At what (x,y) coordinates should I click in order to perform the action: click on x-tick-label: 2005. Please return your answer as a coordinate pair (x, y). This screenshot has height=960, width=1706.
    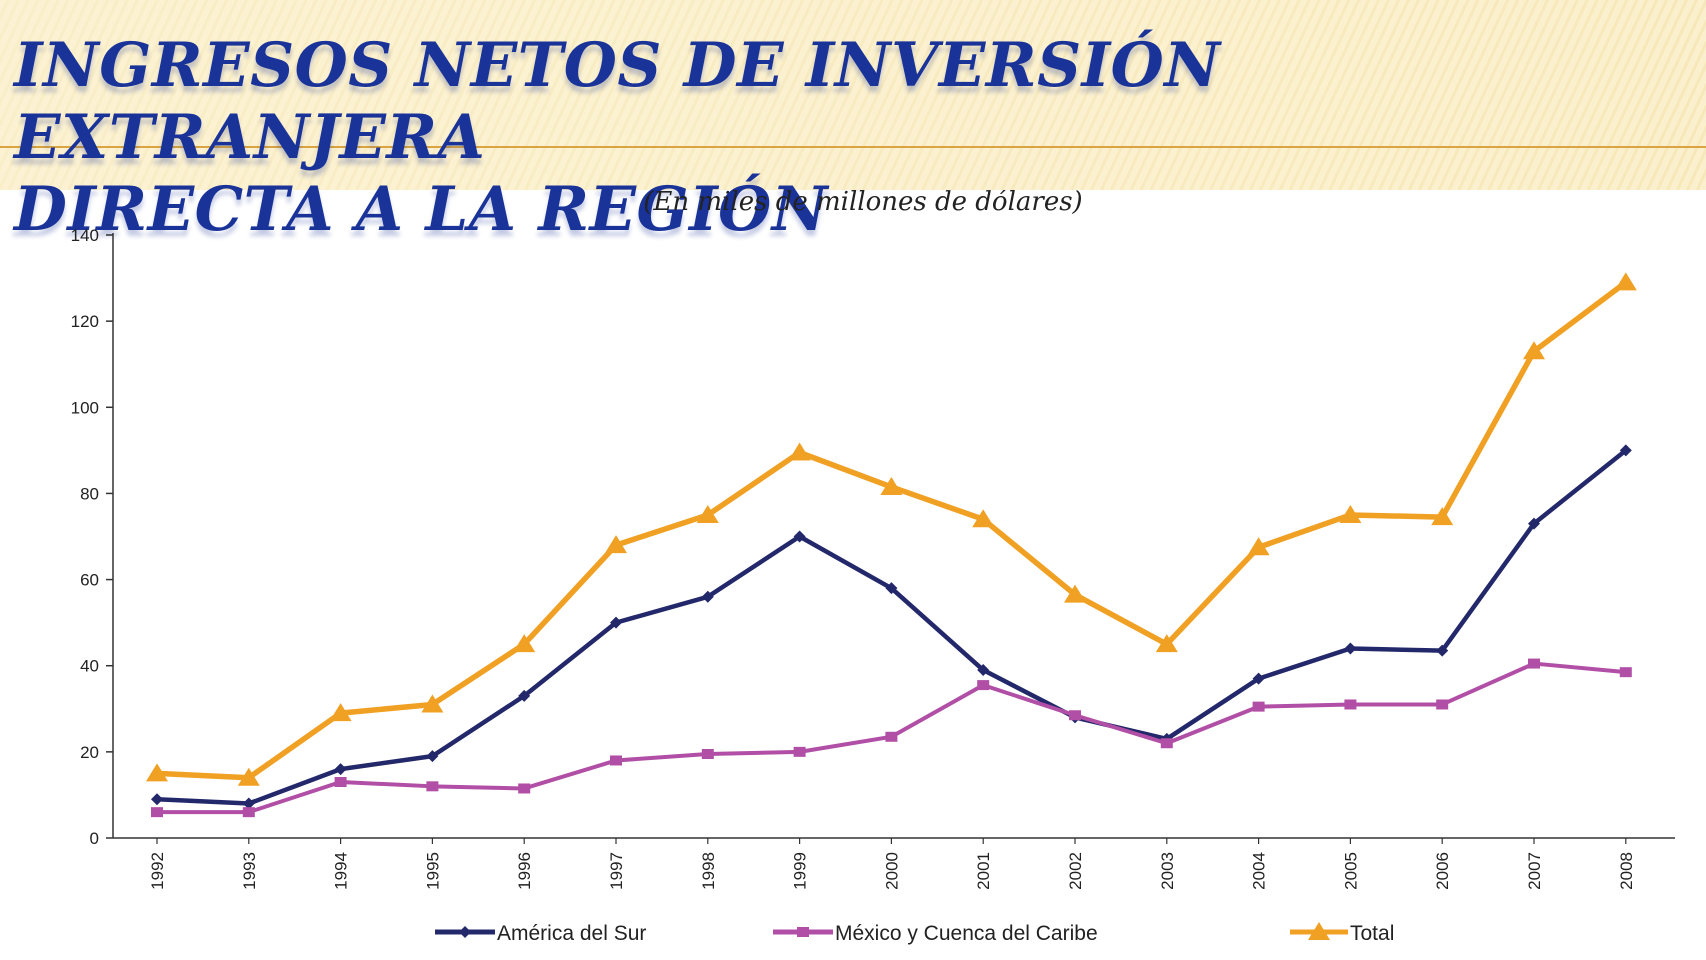
    Looking at the image, I should click on (1350, 871).